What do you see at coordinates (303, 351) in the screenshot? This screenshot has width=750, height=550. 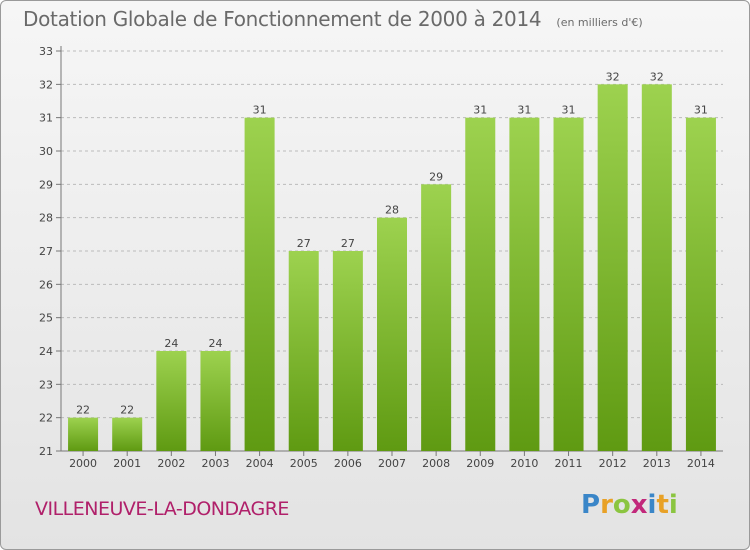 I see `bar-2005` at bounding box center [303, 351].